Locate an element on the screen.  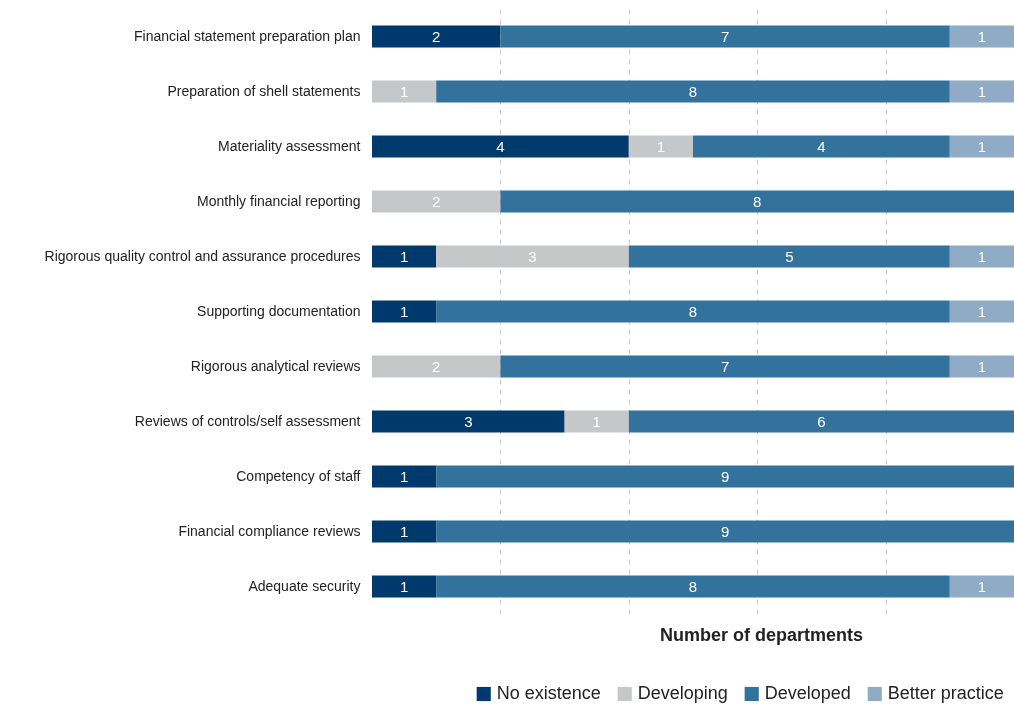
data-label: 6 is located at coordinates (821, 421).